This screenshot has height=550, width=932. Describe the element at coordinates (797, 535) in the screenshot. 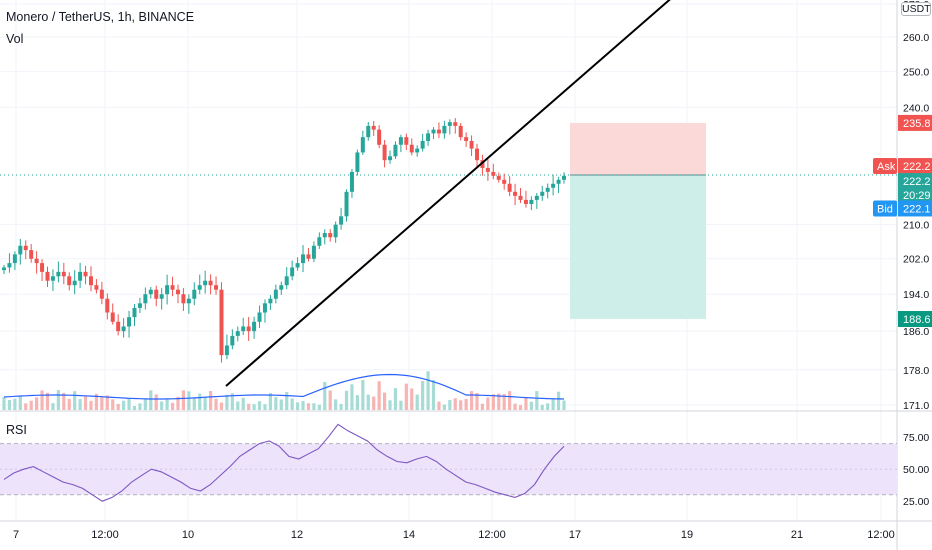

I see `time-tick-label: 21` at that location.